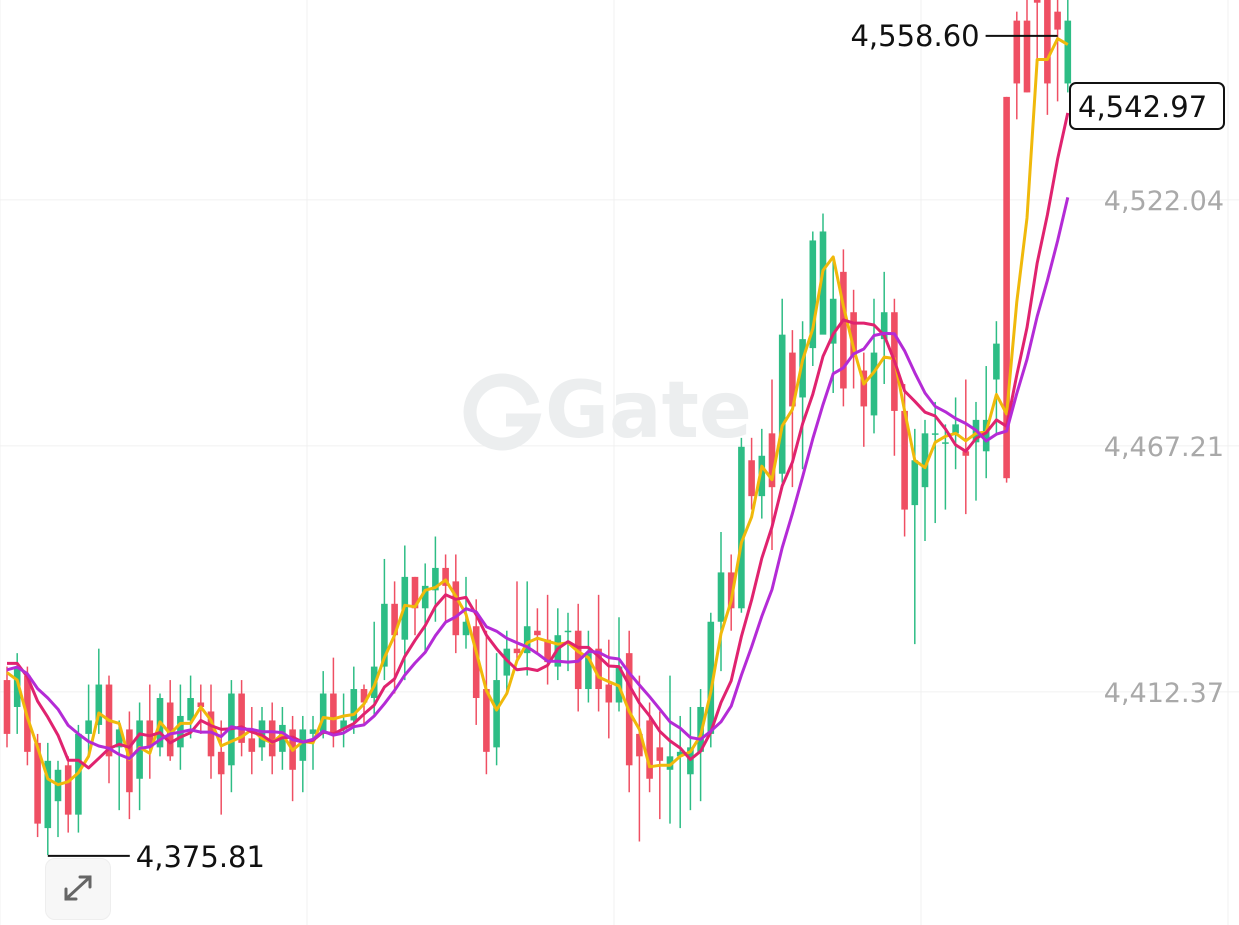 The image size is (1239, 925). What do you see at coordinates (1164, 693) in the screenshot?
I see `y-tick-label: 4,412.37` at bounding box center [1164, 693].